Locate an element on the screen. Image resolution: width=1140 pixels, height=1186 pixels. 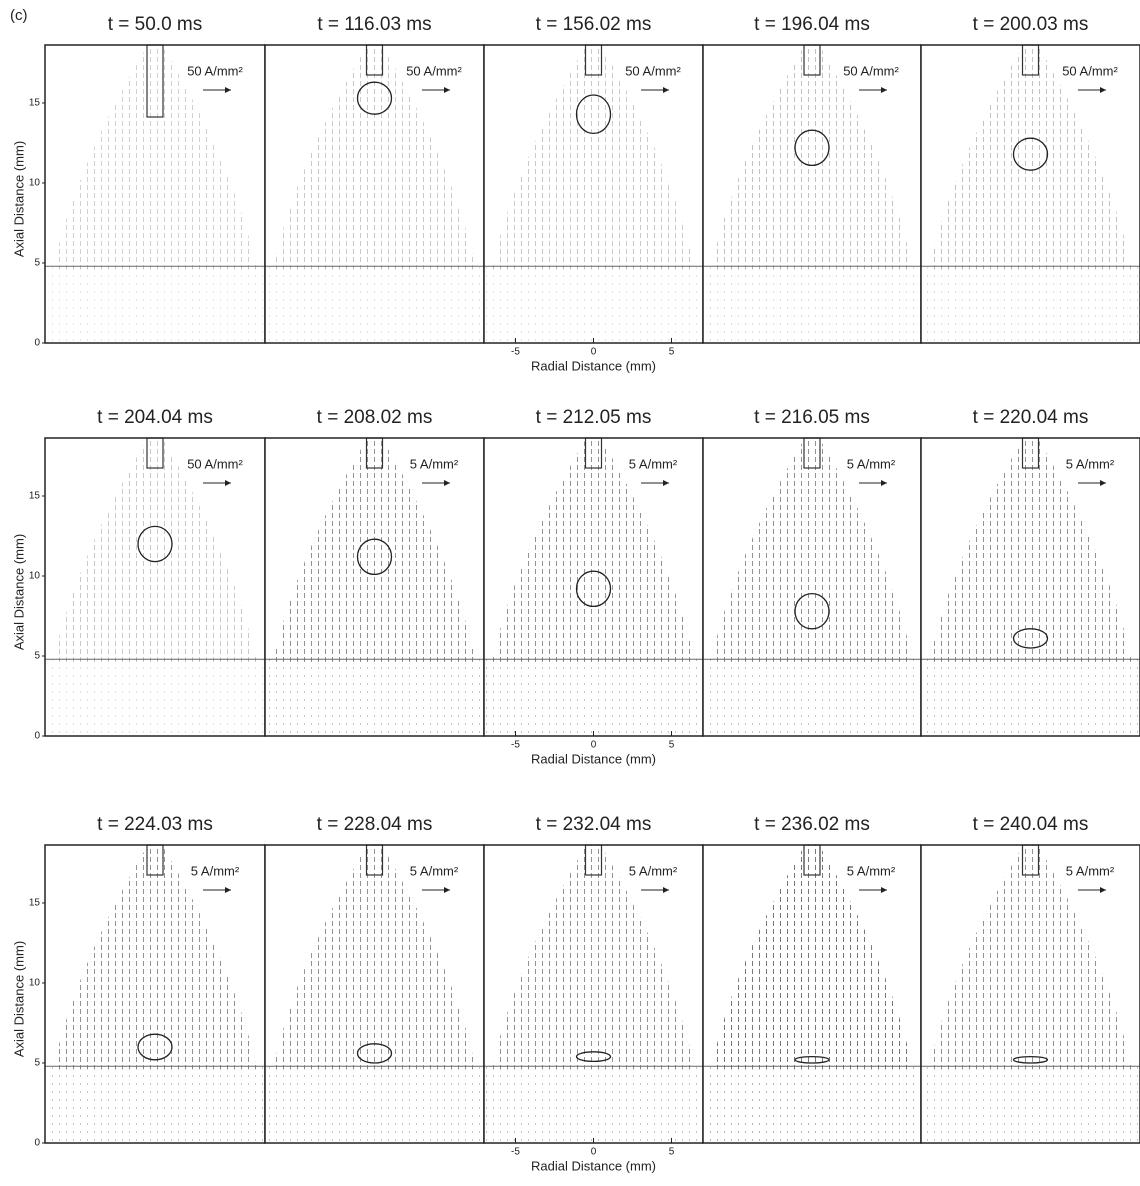
panel-time: t = 204.04 ms is located at coordinates (155, 417).